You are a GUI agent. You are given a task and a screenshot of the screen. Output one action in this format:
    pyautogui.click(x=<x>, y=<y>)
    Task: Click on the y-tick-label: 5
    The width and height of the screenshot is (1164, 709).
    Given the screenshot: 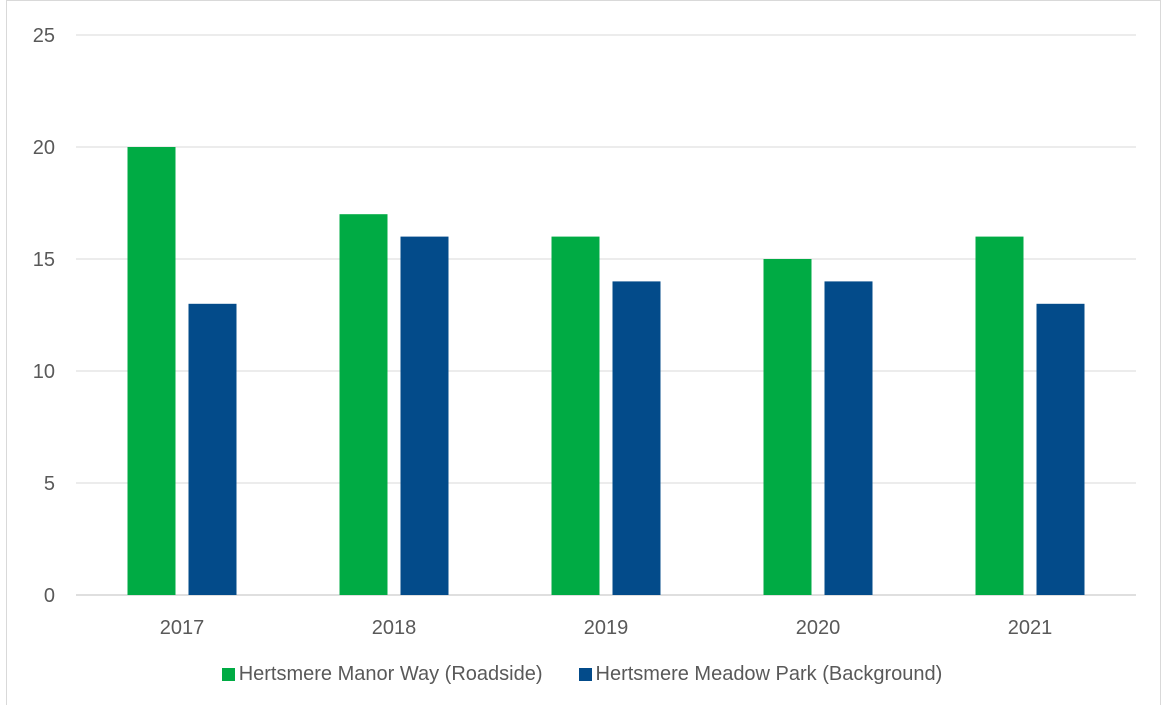 What is the action you would take?
    pyautogui.click(x=49, y=484)
    